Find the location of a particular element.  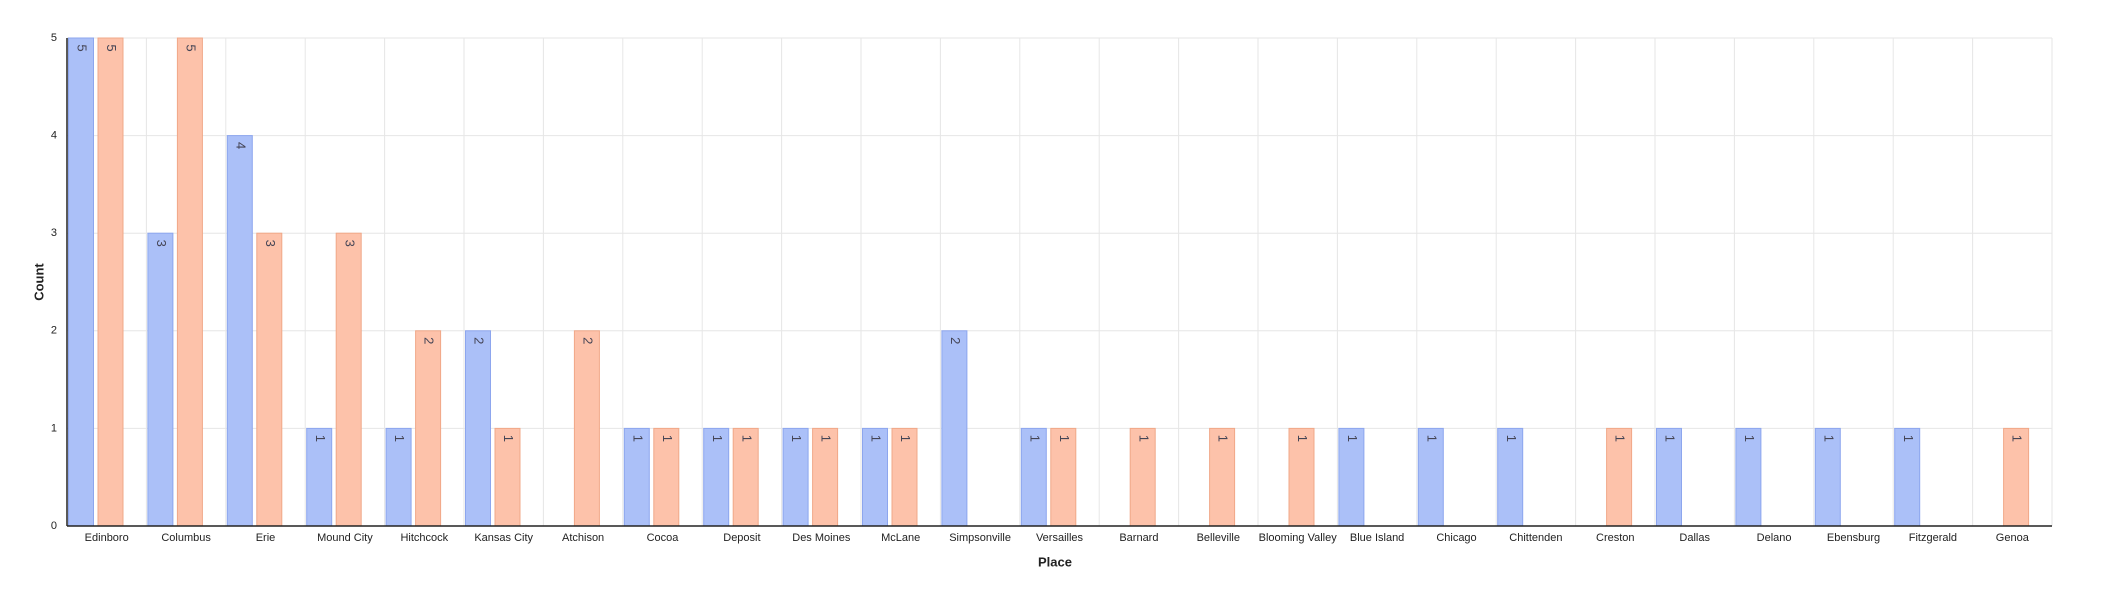

y-tick-label: 2 is located at coordinates (54, 331).